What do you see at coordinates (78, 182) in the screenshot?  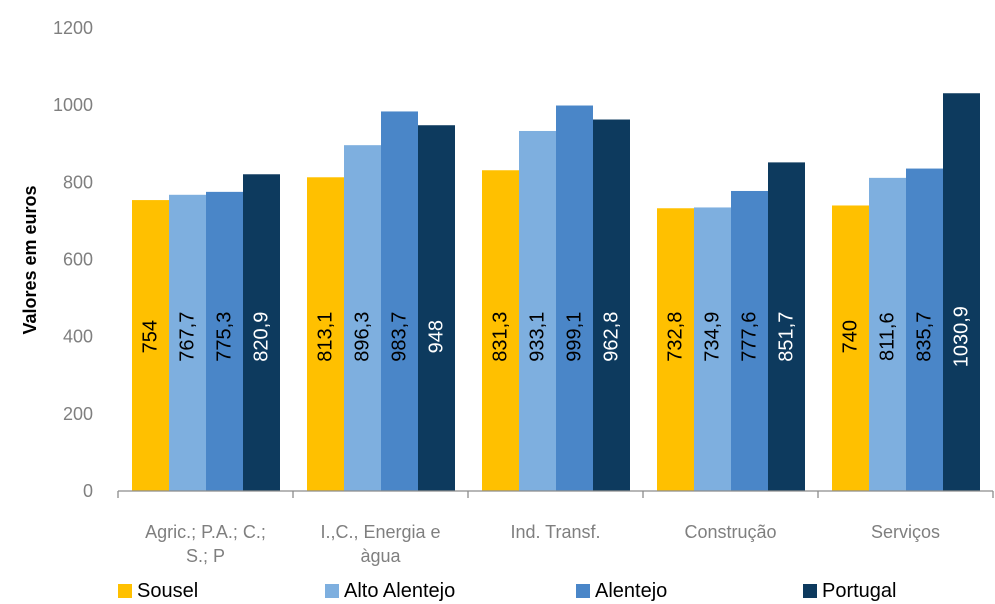 I see `y-tick-label: 800` at bounding box center [78, 182].